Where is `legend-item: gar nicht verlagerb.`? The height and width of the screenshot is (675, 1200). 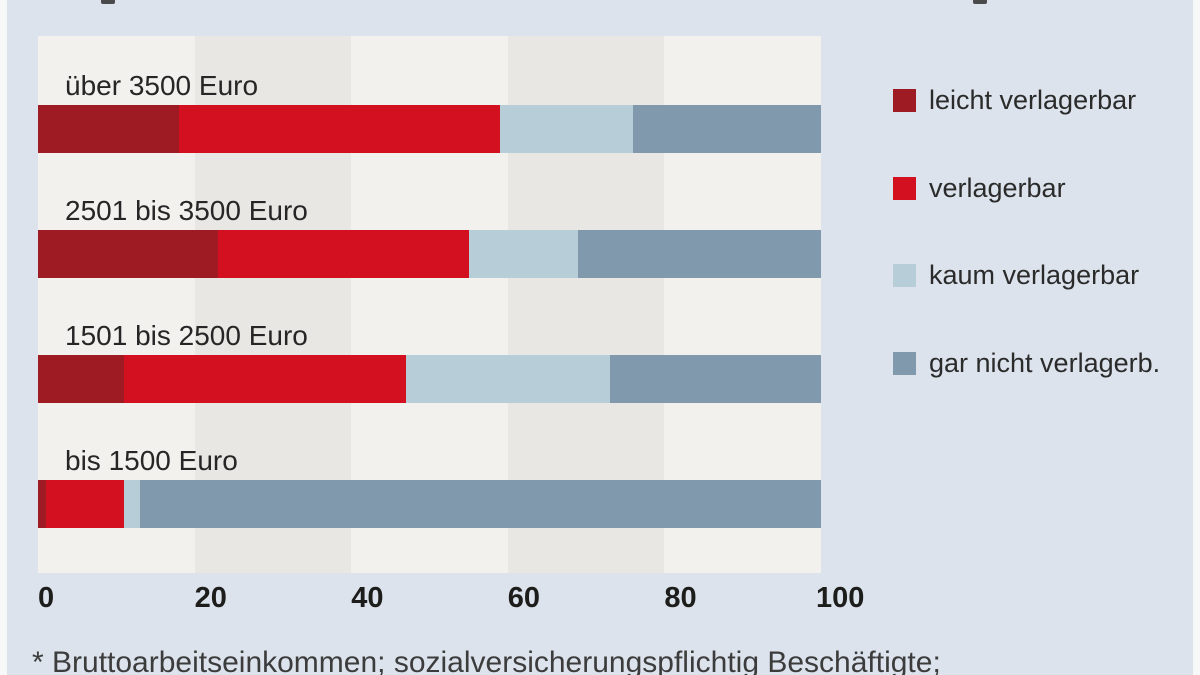 legend-item: gar nicht verlagerb. is located at coordinates (1026, 363).